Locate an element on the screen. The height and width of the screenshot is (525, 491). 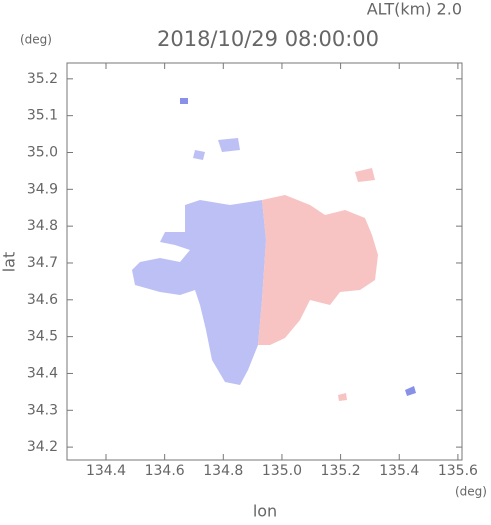
x-tick-label: 135.2 is located at coordinates (341, 471).